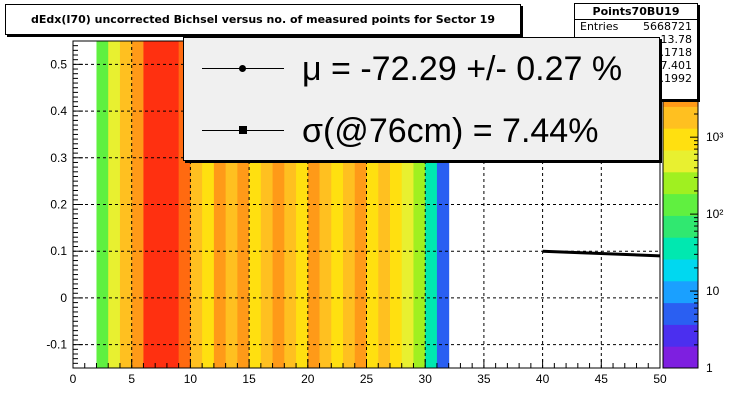  What do you see at coordinates (599, 26) in the screenshot?
I see `stats-label: Entries` at bounding box center [599, 26].